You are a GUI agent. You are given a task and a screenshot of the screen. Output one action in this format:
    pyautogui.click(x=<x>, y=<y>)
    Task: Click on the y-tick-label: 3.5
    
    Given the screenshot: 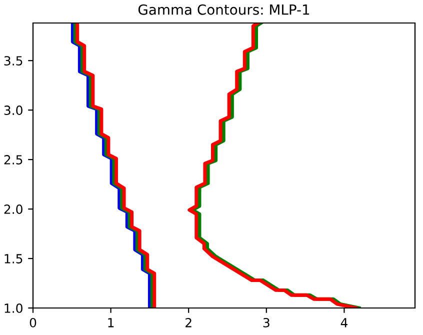 What is the action you would take?
    pyautogui.click(x=13, y=61)
    